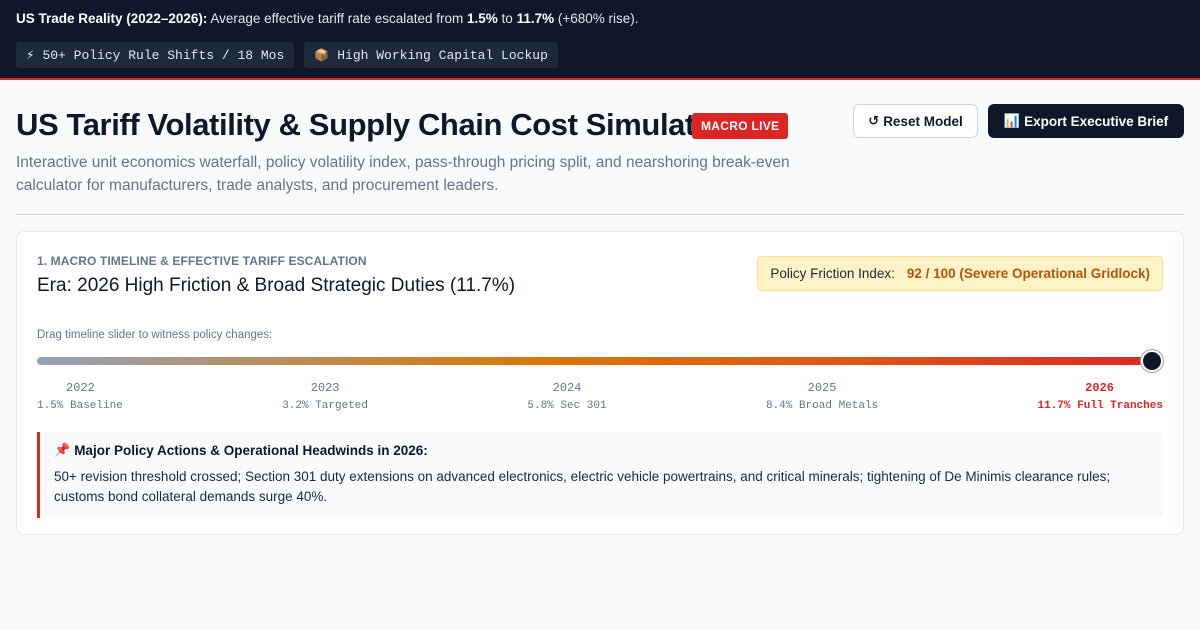 The width and height of the screenshot is (1200, 630). Describe the element at coordinates (600, 361) in the screenshot. I see `timeline-slider-track` at that location.